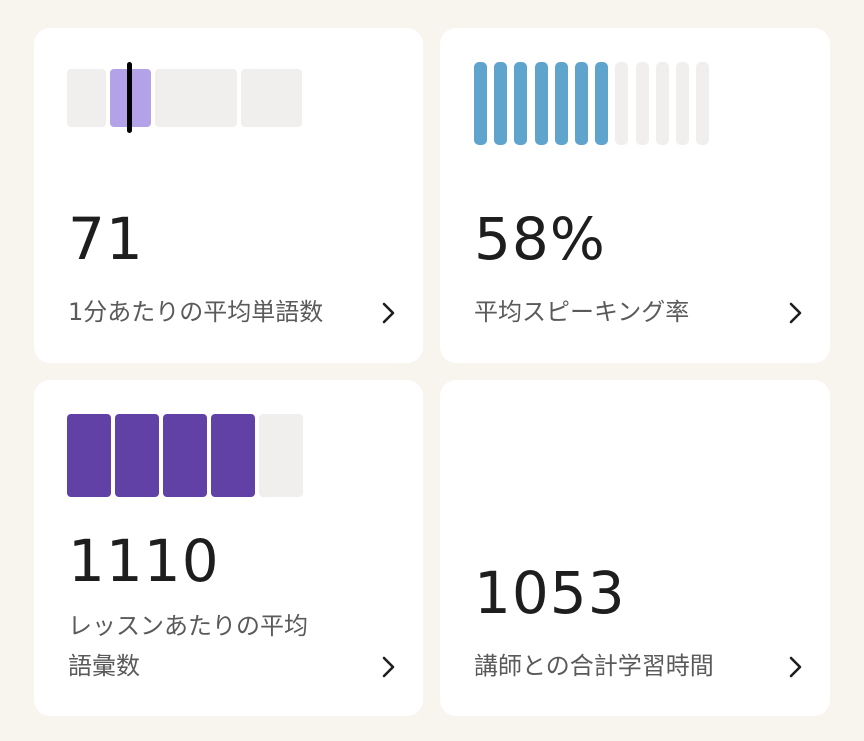 Image resolution: width=864 pixels, height=741 pixels. What do you see at coordinates (196, 312) in the screenshot?
I see `wpm-label: 1分あたりの平均単語数` at bounding box center [196, 312].